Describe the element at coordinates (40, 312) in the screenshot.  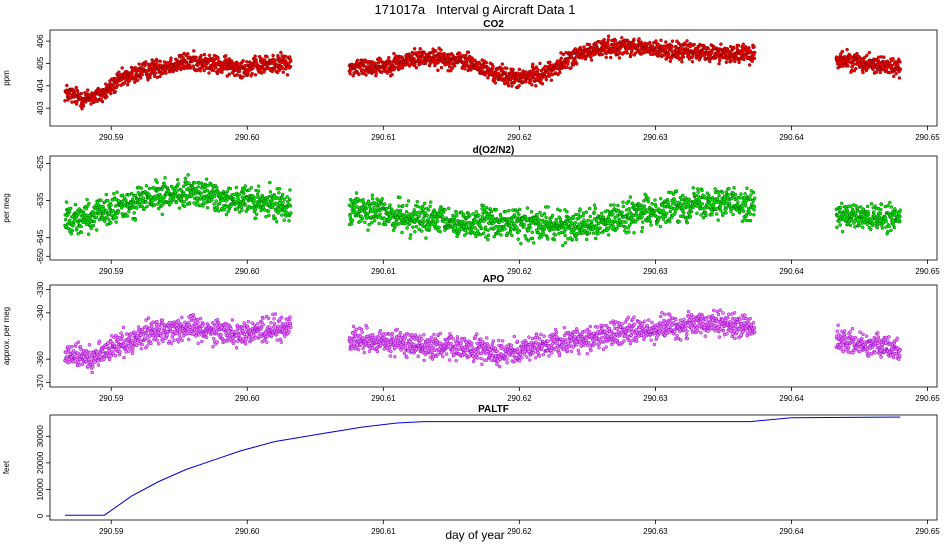
I see `y-tick-label: -340` at that location.